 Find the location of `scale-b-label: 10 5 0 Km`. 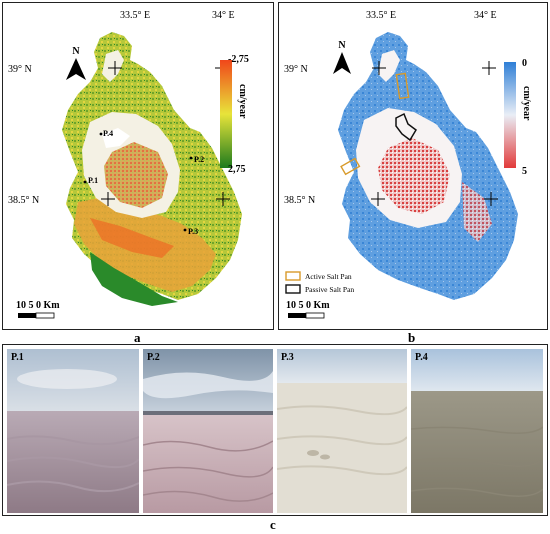

scale-b-label: 10 5 0 Km is located at coordinates (308, 305).